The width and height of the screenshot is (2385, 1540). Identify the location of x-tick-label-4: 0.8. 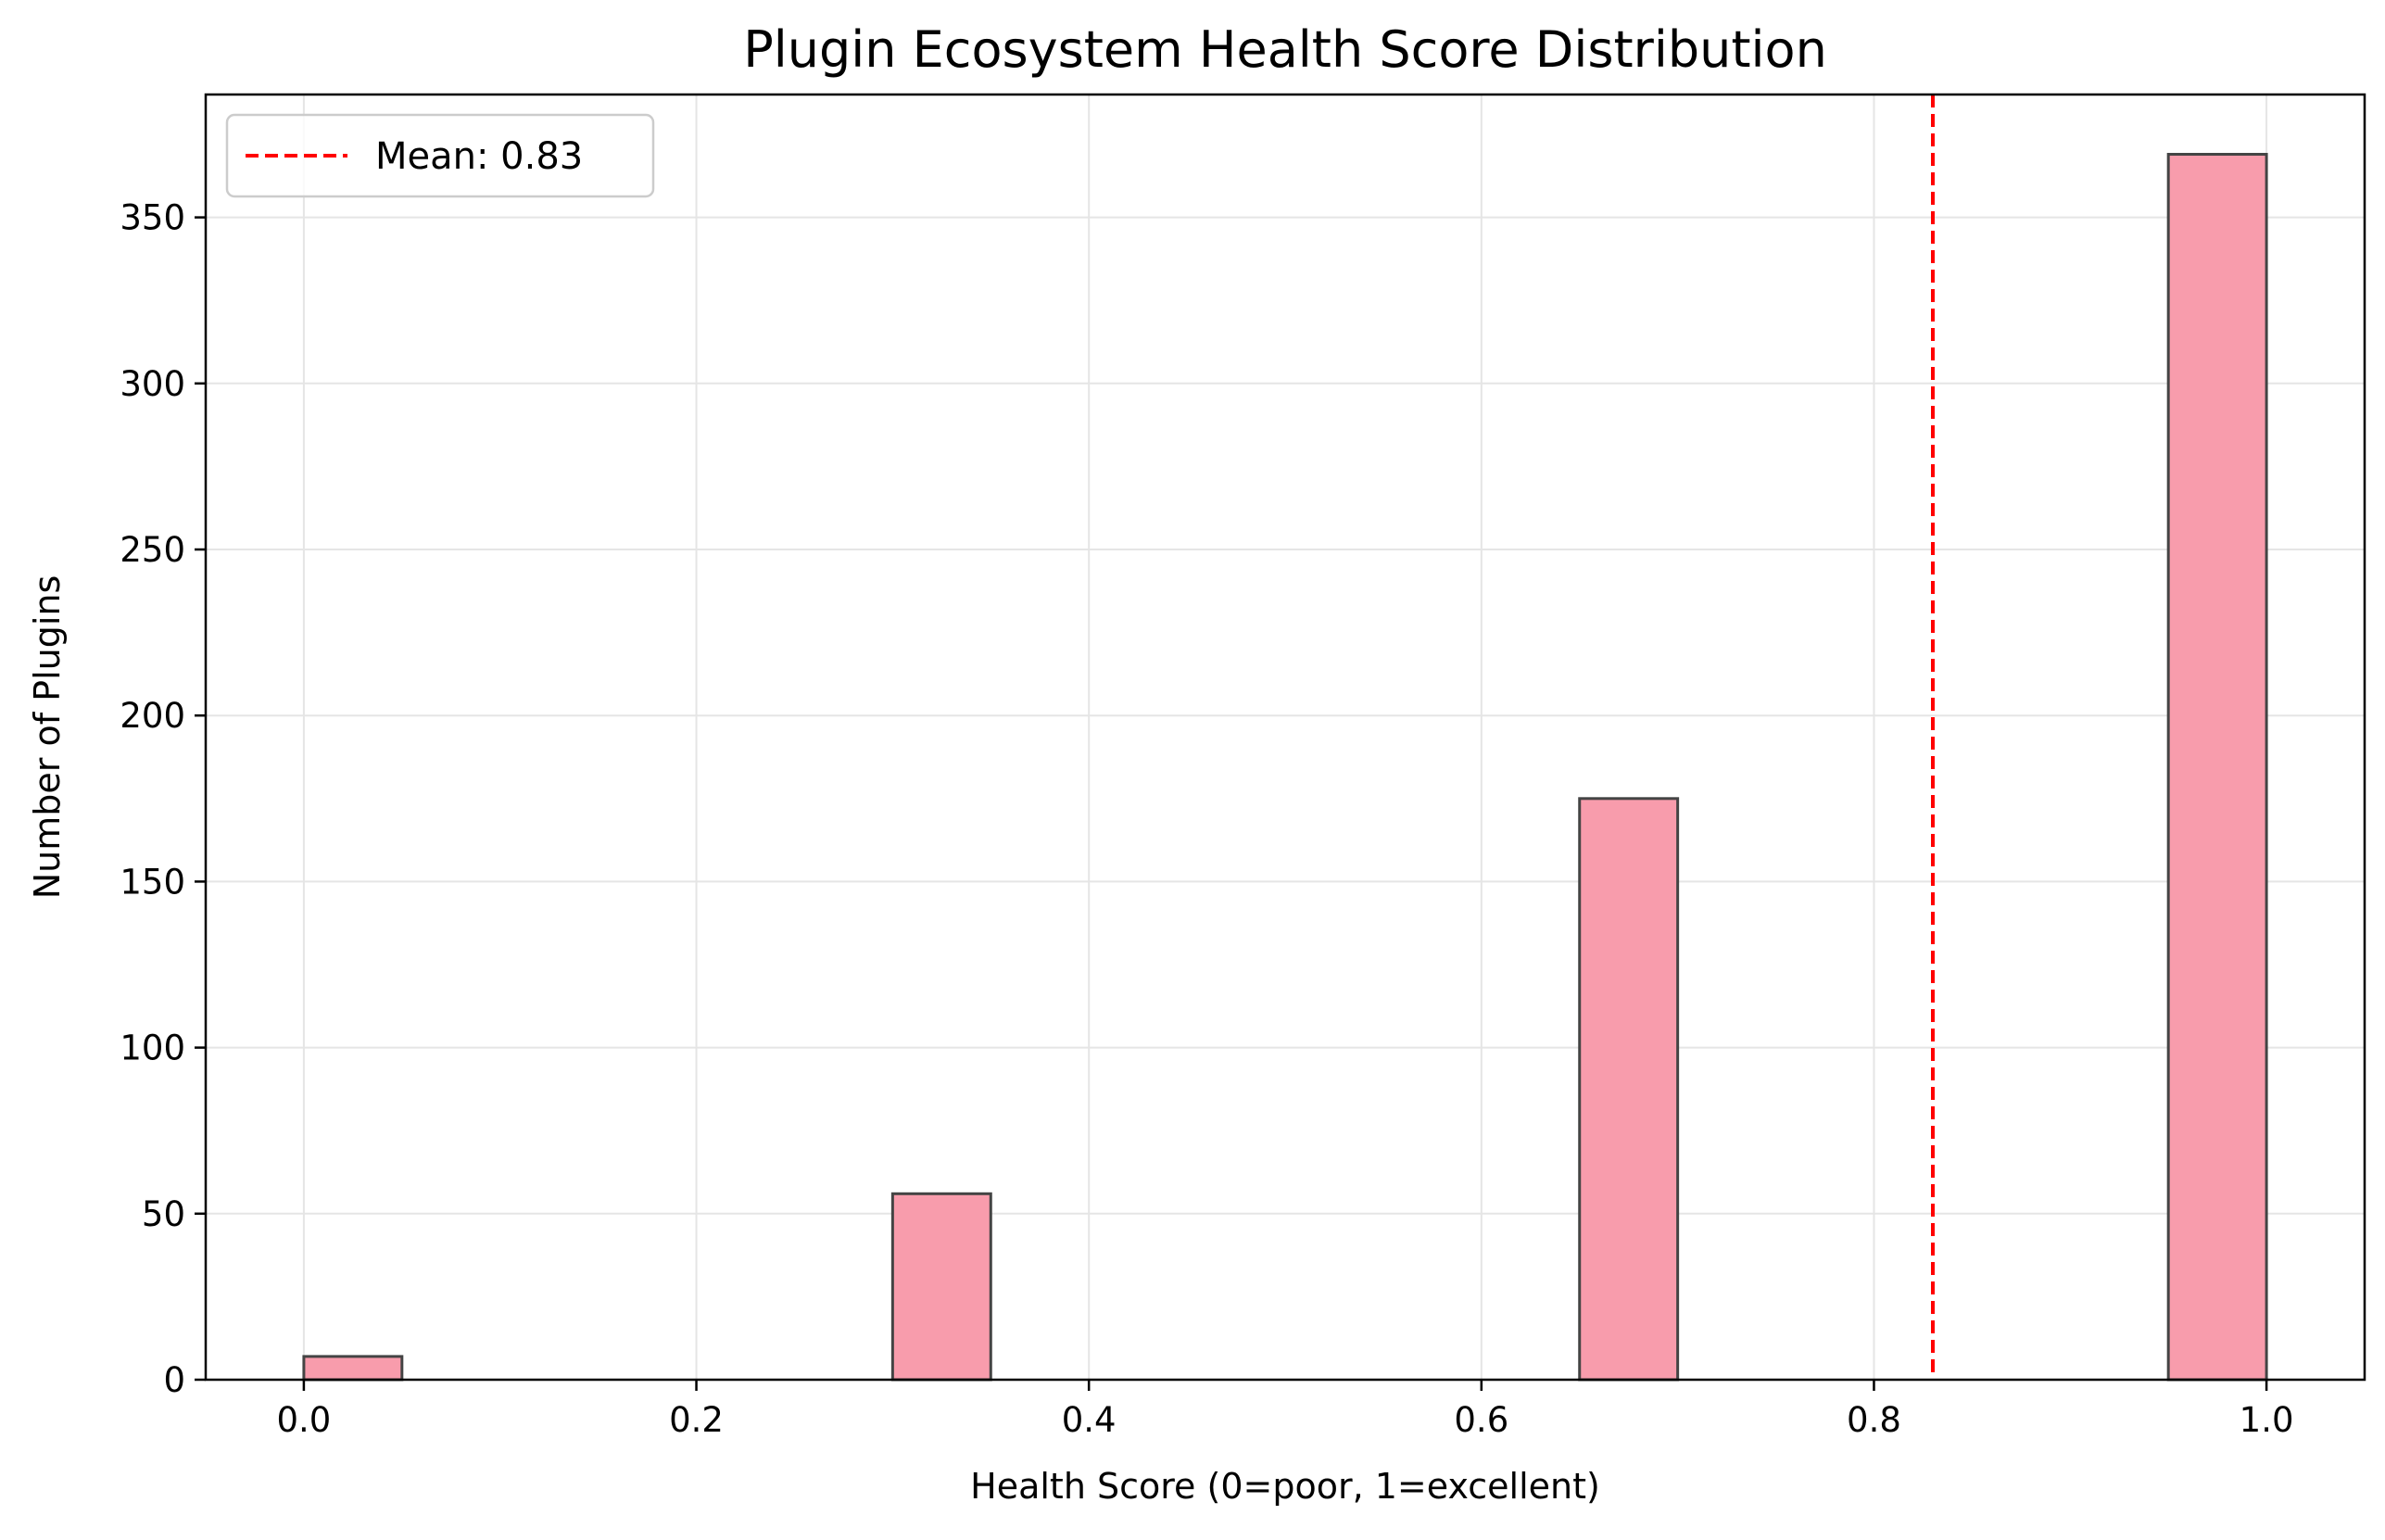
(1874, 1420).